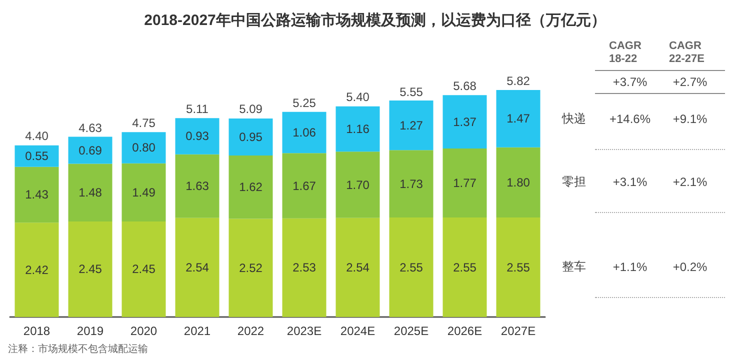 This screenshot has height=359, width=748. I want to click on text: CAGR 18-22, so click(625, 53).